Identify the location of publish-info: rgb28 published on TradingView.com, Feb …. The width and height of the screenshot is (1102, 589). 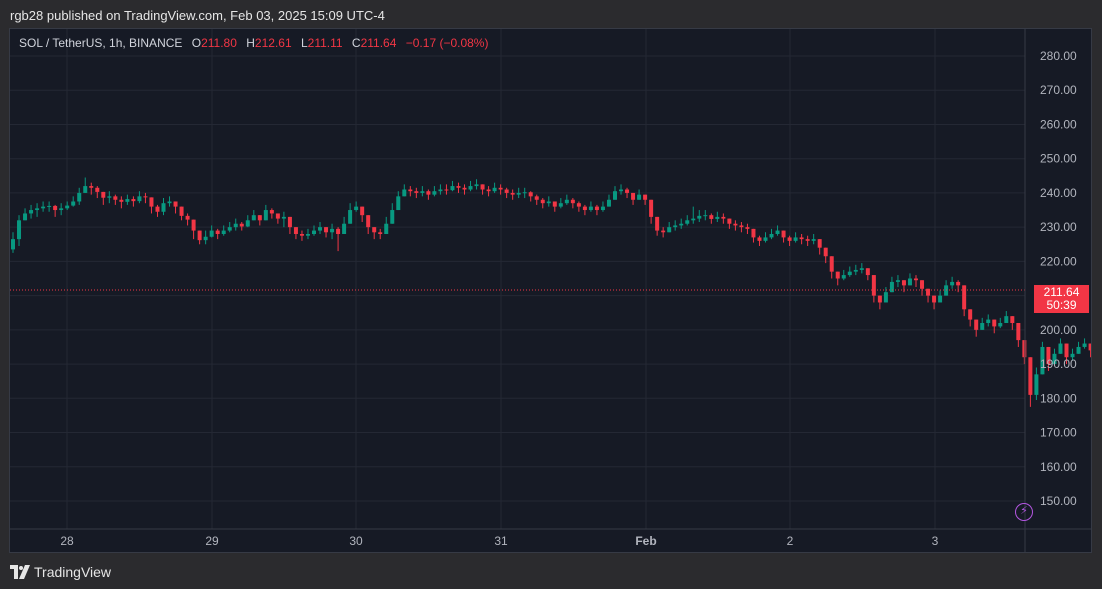
(197, 15).